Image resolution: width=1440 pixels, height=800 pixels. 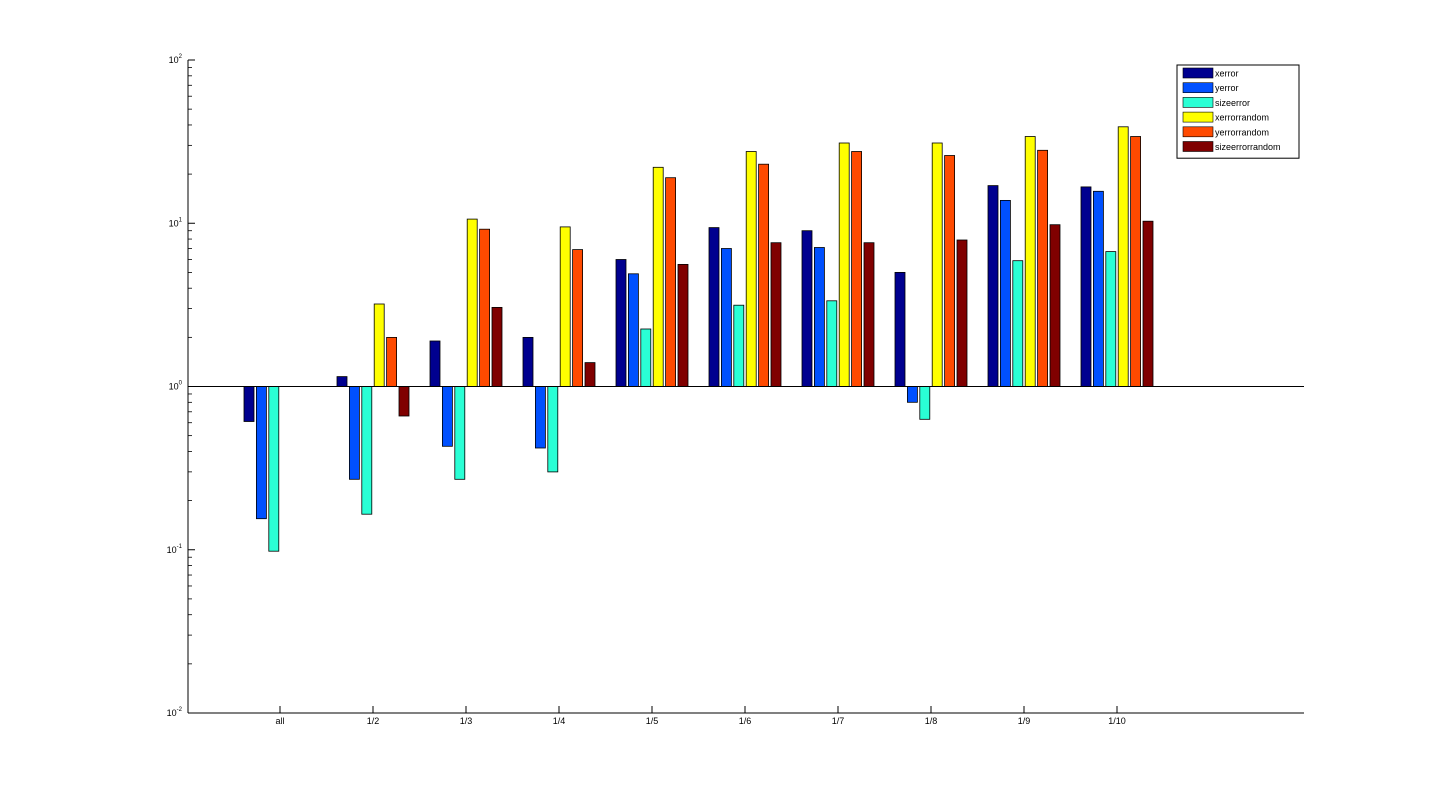 I want to click on bar-yerror-1/8, so click(x=912, y=394).